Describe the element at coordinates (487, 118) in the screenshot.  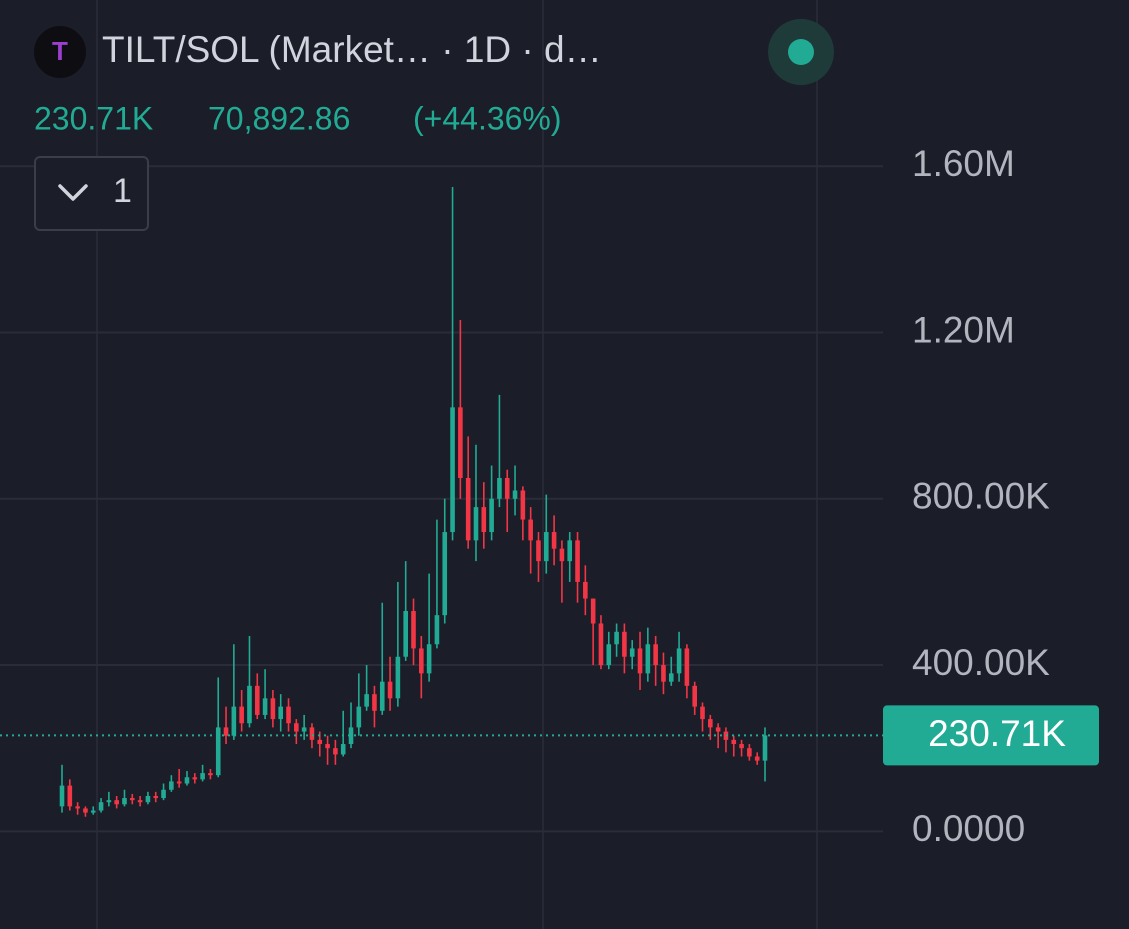
I see `legend-change-percent: (+44.36%)` at that location.